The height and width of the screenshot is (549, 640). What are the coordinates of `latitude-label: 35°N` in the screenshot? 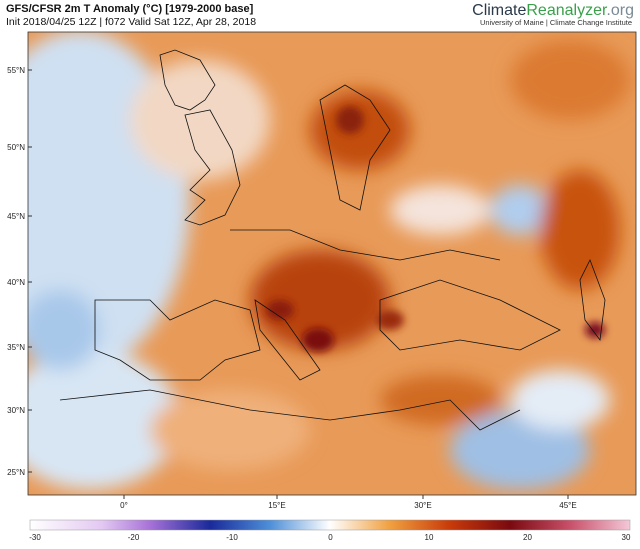 It's located at (16, 347).